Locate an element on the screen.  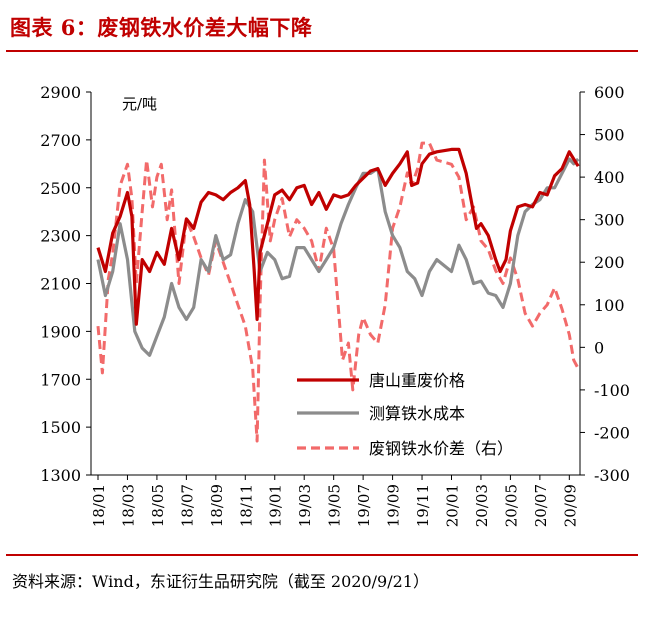
x-tick-label: 18/11 is located at coordinates (246, 505).